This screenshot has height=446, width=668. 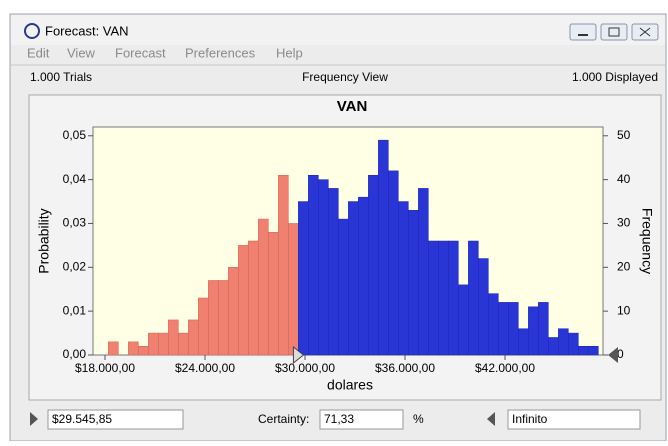 What do you see at coordinates (105, 368) in the screenshot?
I see `x-tick-label: $18.000,00` at bounding box center [105, 368].